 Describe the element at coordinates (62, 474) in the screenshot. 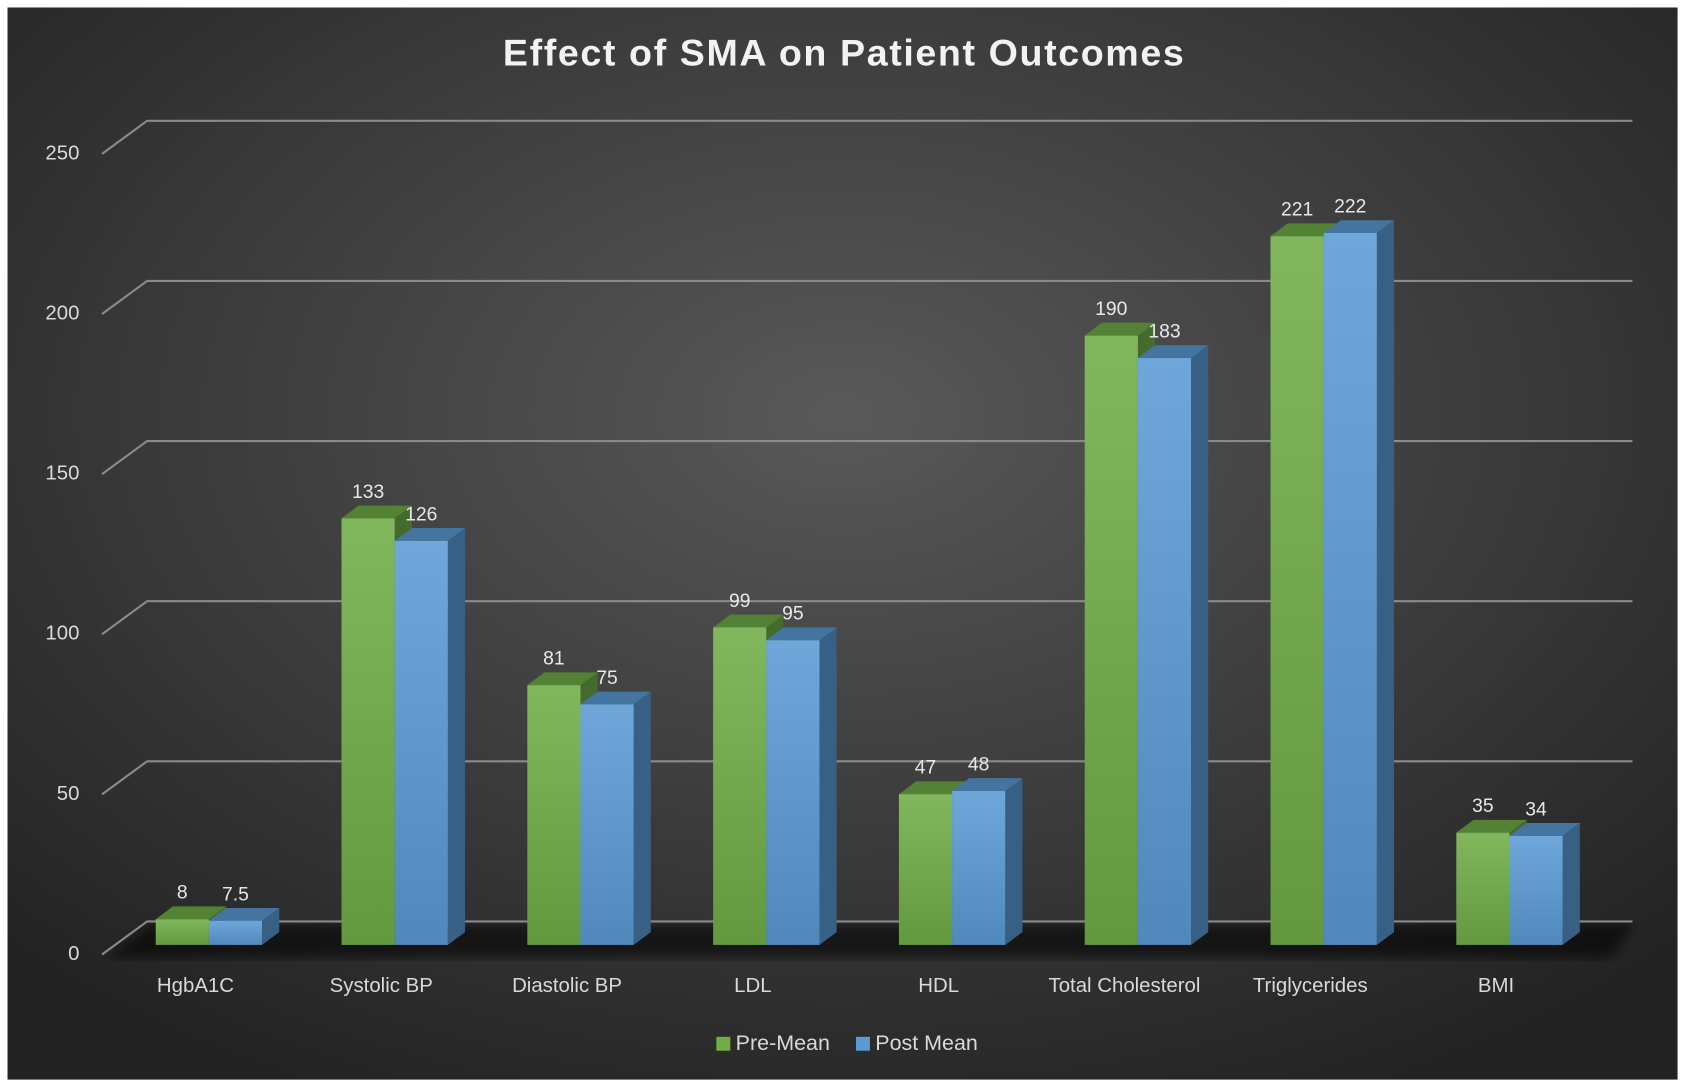

I see `y-tick-label: 150` at that location.